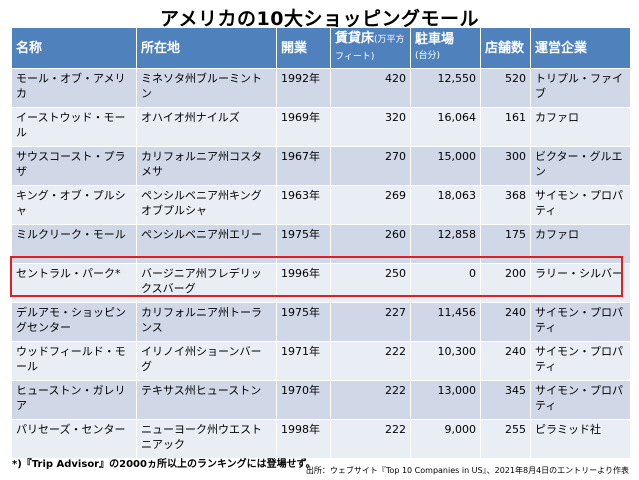 The width and height of the screenshot is (639, 480). What do you see at coordinates (445, 400) in the screenshot?
I see `cell-parking: 13,000` at bounding box center [445, 400].